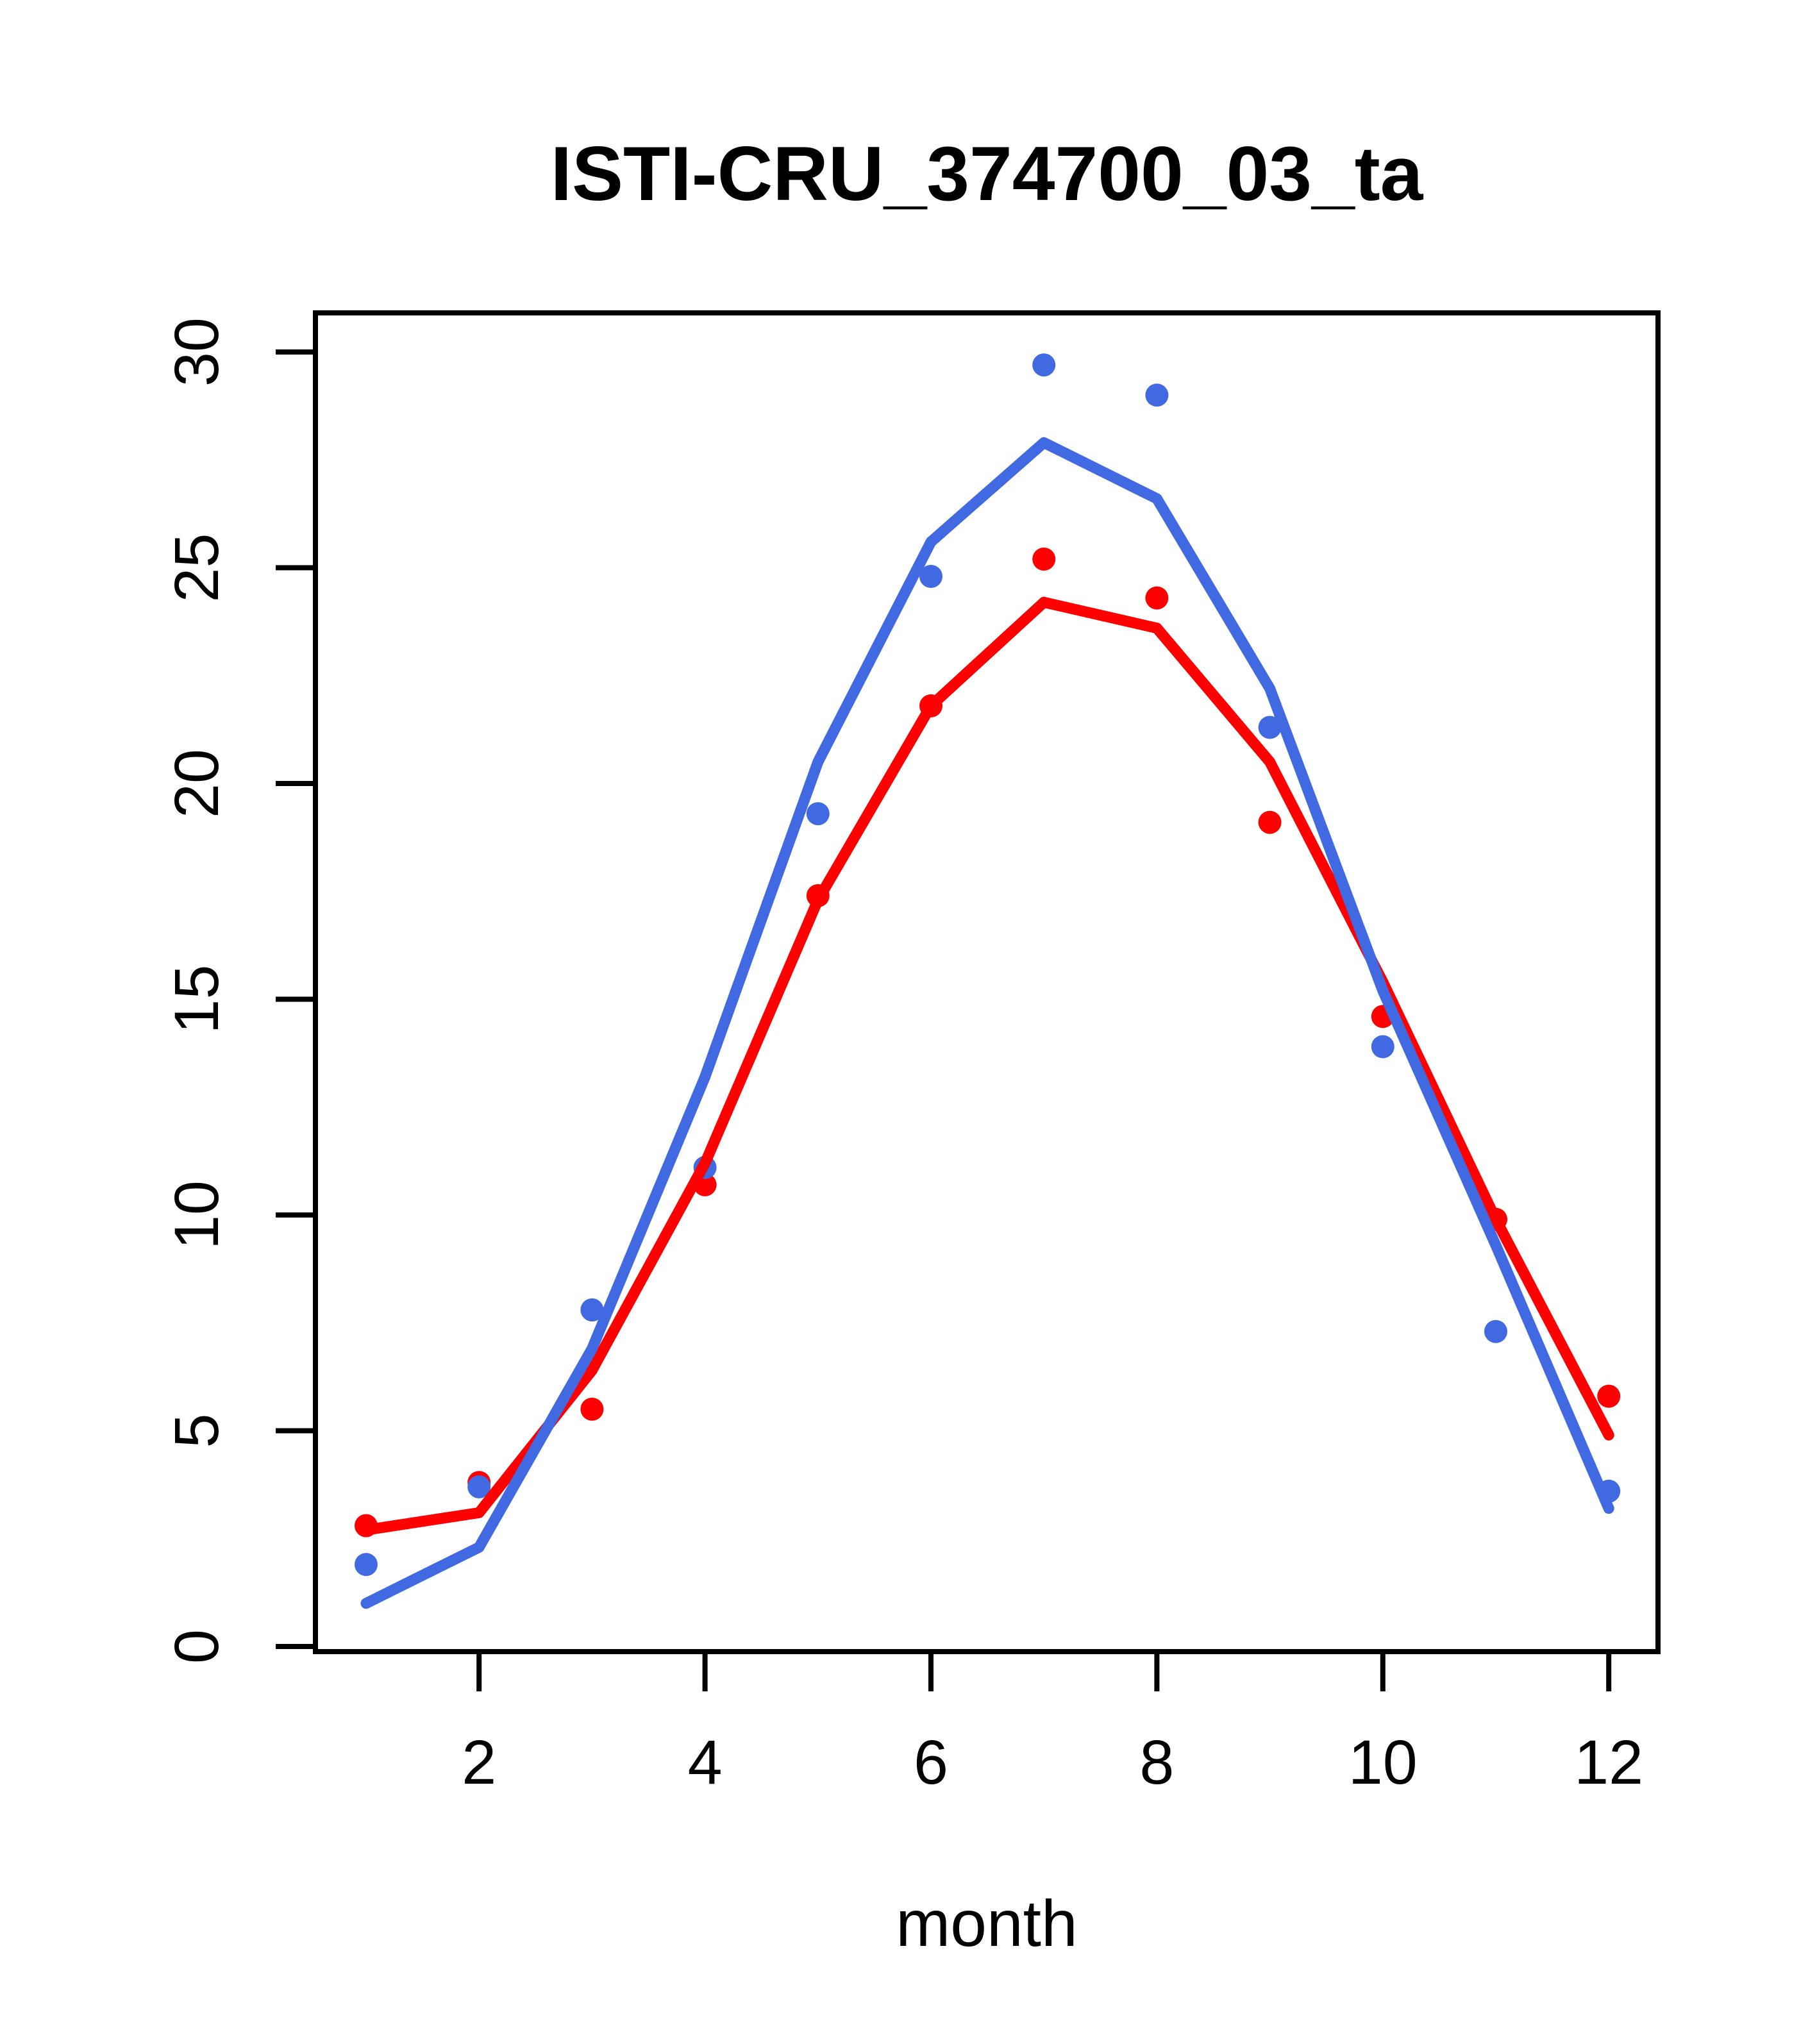 The width and height of the screenshot is (1817, 2044). I want to click on y-tick-label: 25, so click(197, 568).